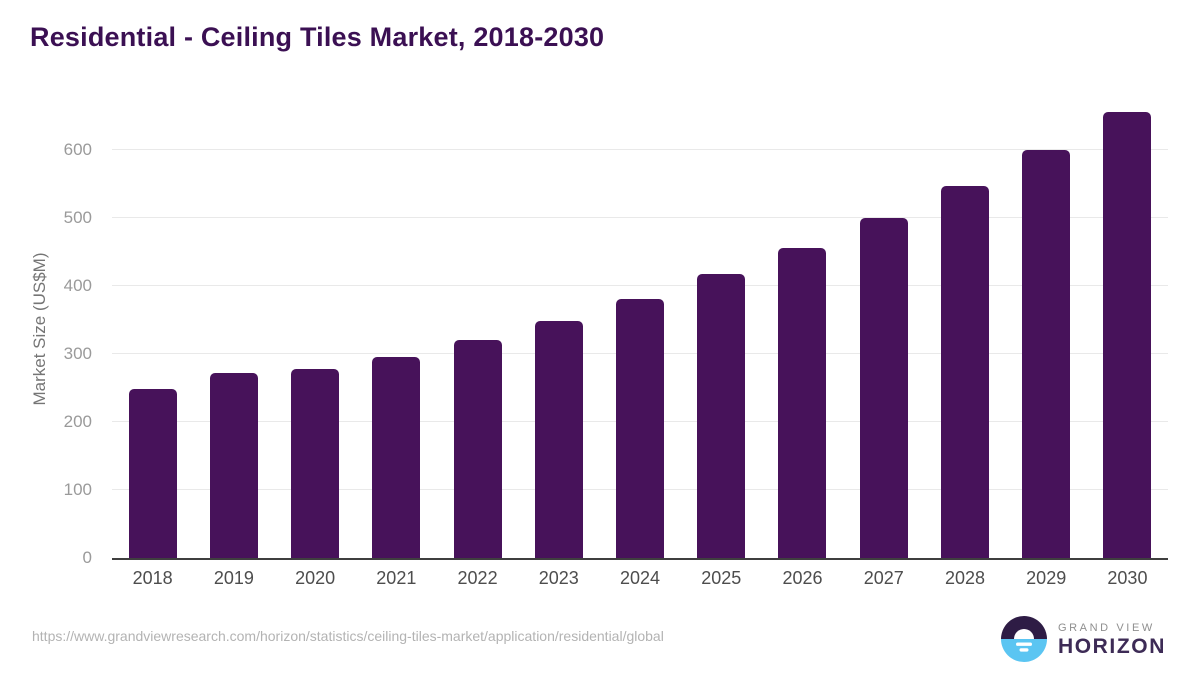 The height and width of the screenshot is (675, 1200). I want to click on bar-2025, so click(721, 416).